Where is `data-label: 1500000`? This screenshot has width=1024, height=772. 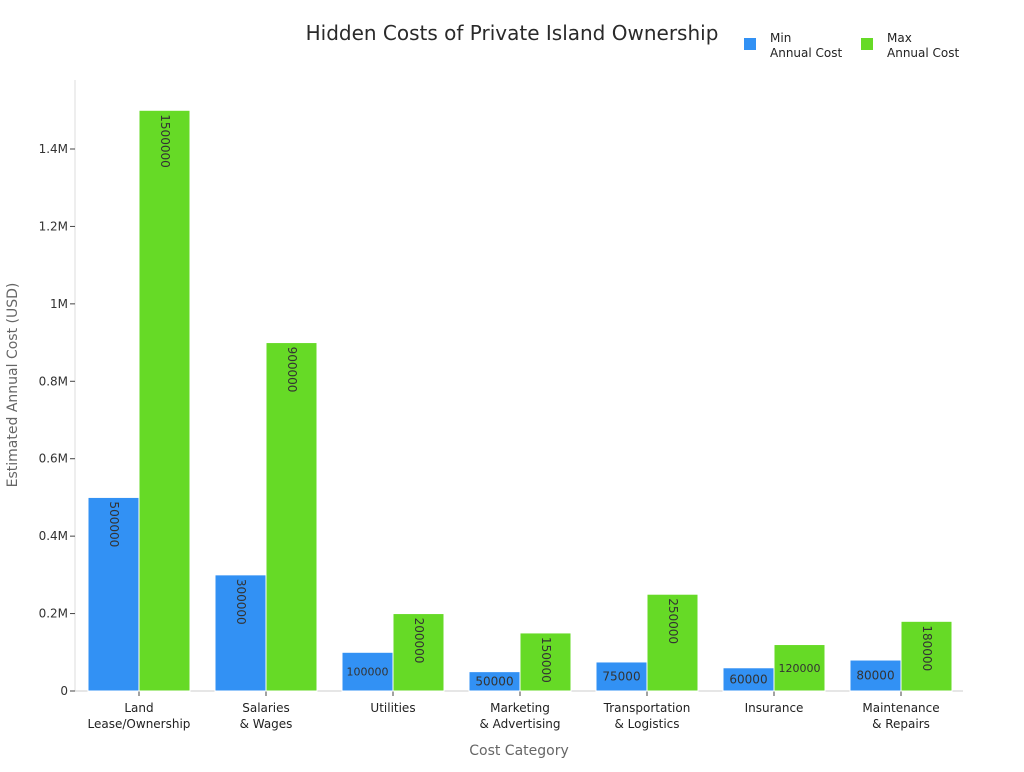 data-label: 1500000 is located at coordinates (165, 140).